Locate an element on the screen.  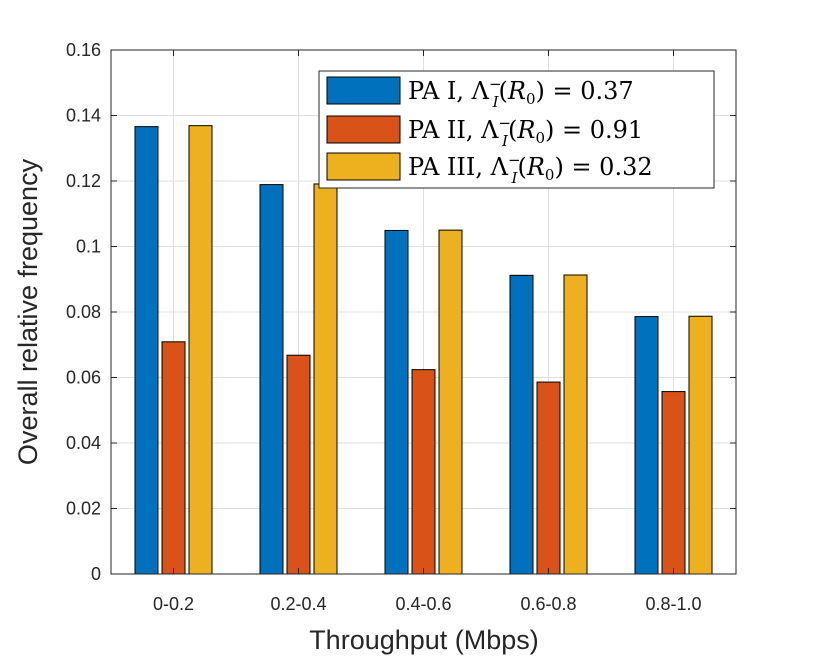
bar-pa-i-0.6-0.8 is located at coordinates (521, 424).